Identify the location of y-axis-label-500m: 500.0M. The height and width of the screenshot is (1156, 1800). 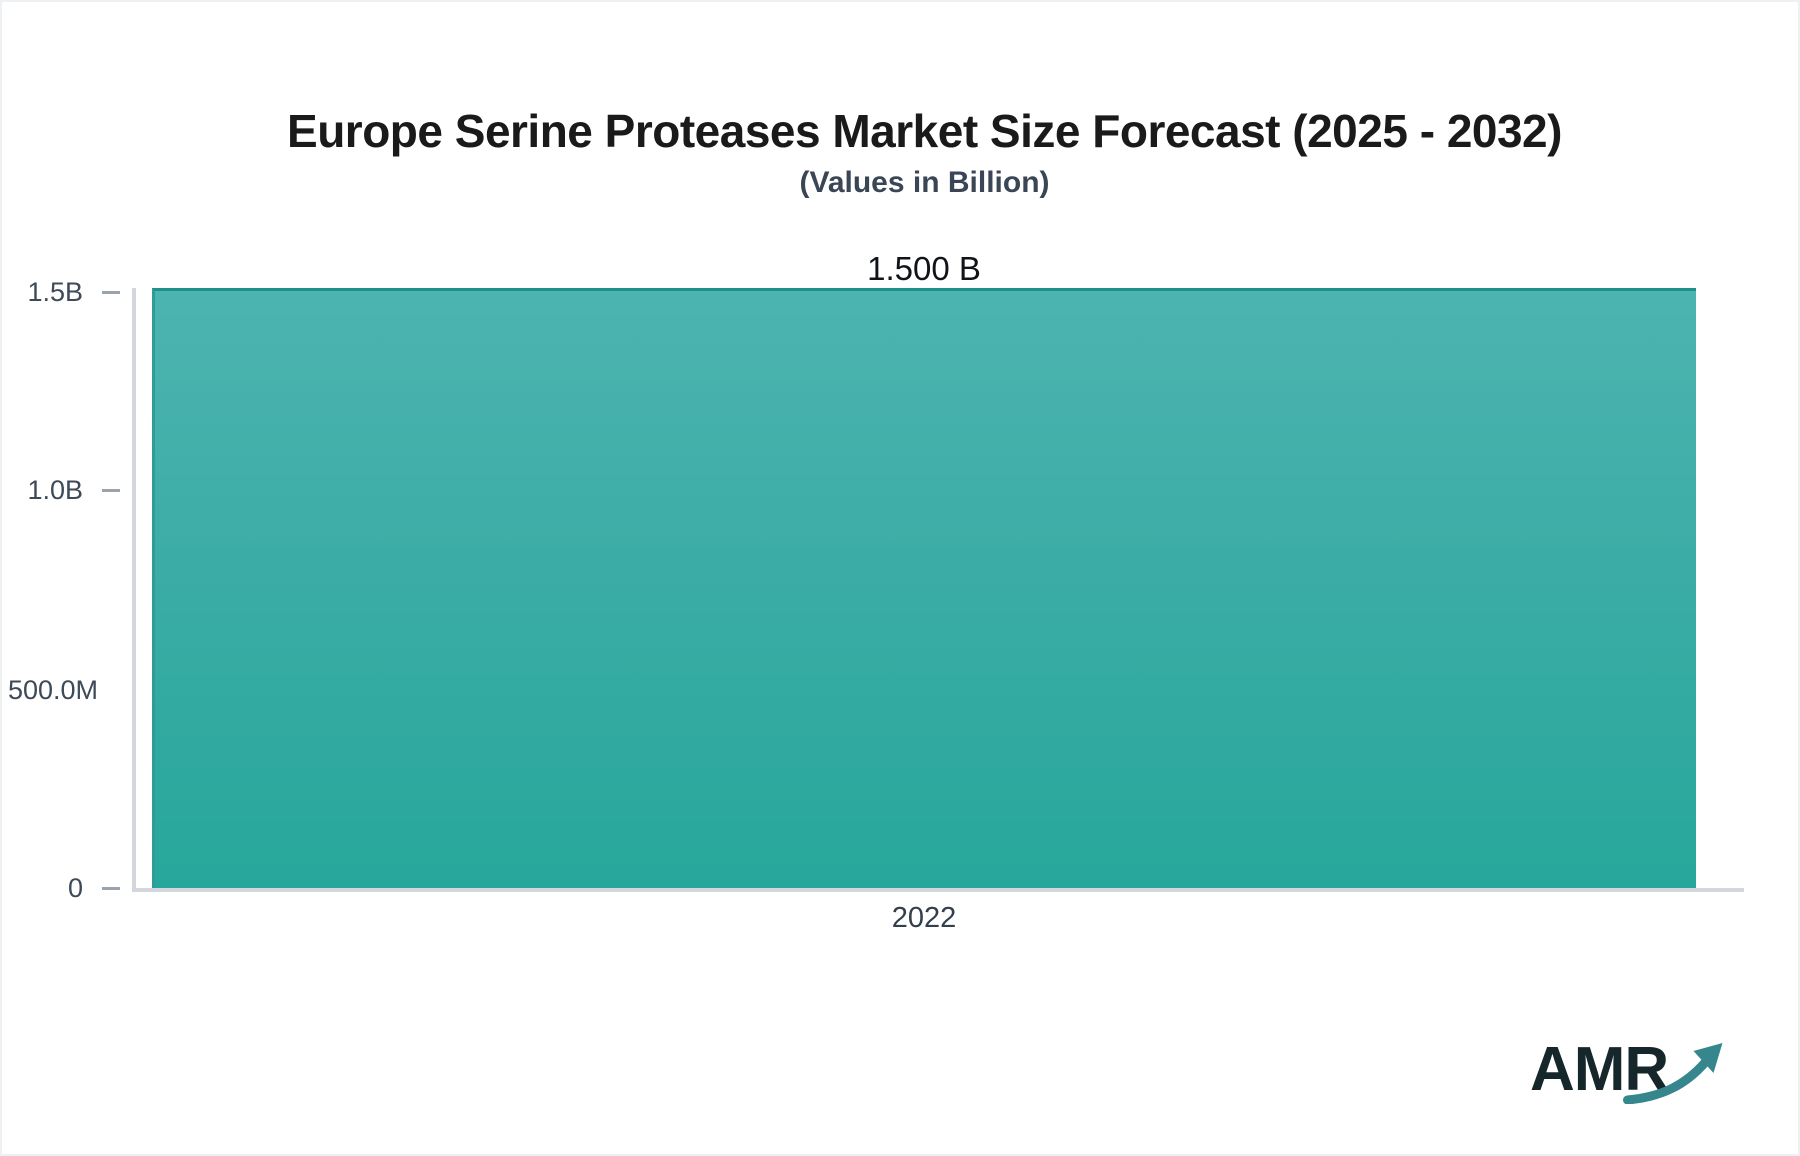
(52, 690).